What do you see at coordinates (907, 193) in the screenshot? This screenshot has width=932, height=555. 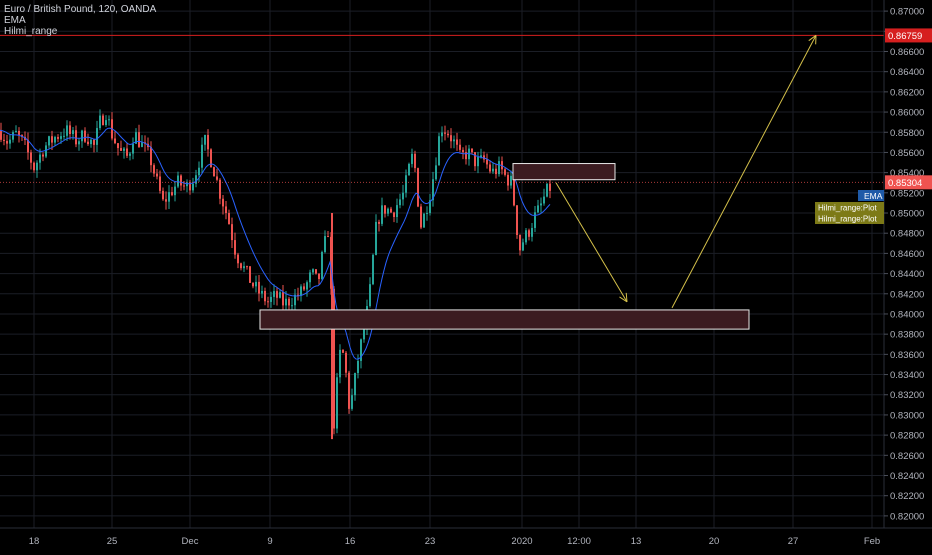 I see `price-tick-label: 0.85200` at bounding box center [907, 193].